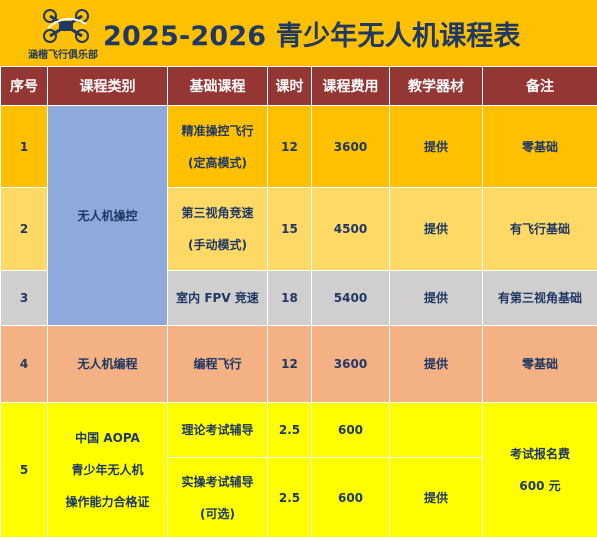  I want to click on equipment-cell, so click(436, 430).